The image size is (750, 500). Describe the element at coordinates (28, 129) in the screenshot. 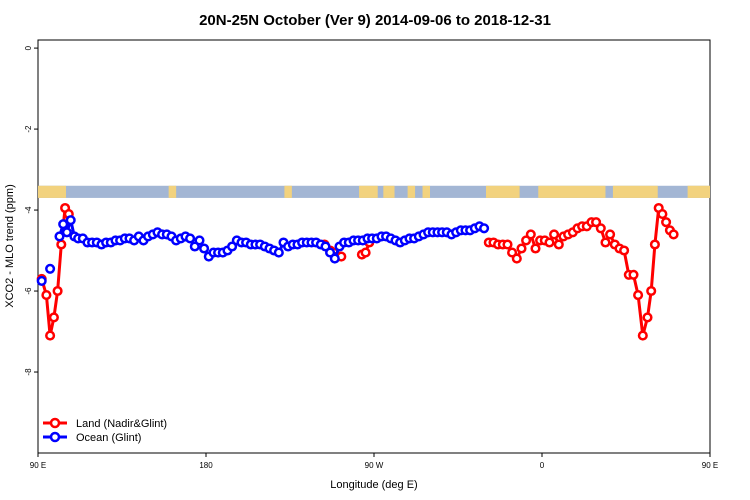

I see `y-tick-label: -2` at that location.